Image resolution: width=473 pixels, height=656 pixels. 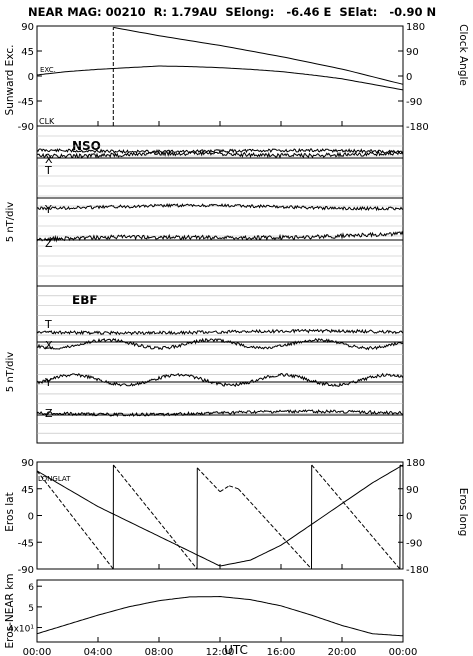 I want to click on distance-line, so click(x=220, y=616).